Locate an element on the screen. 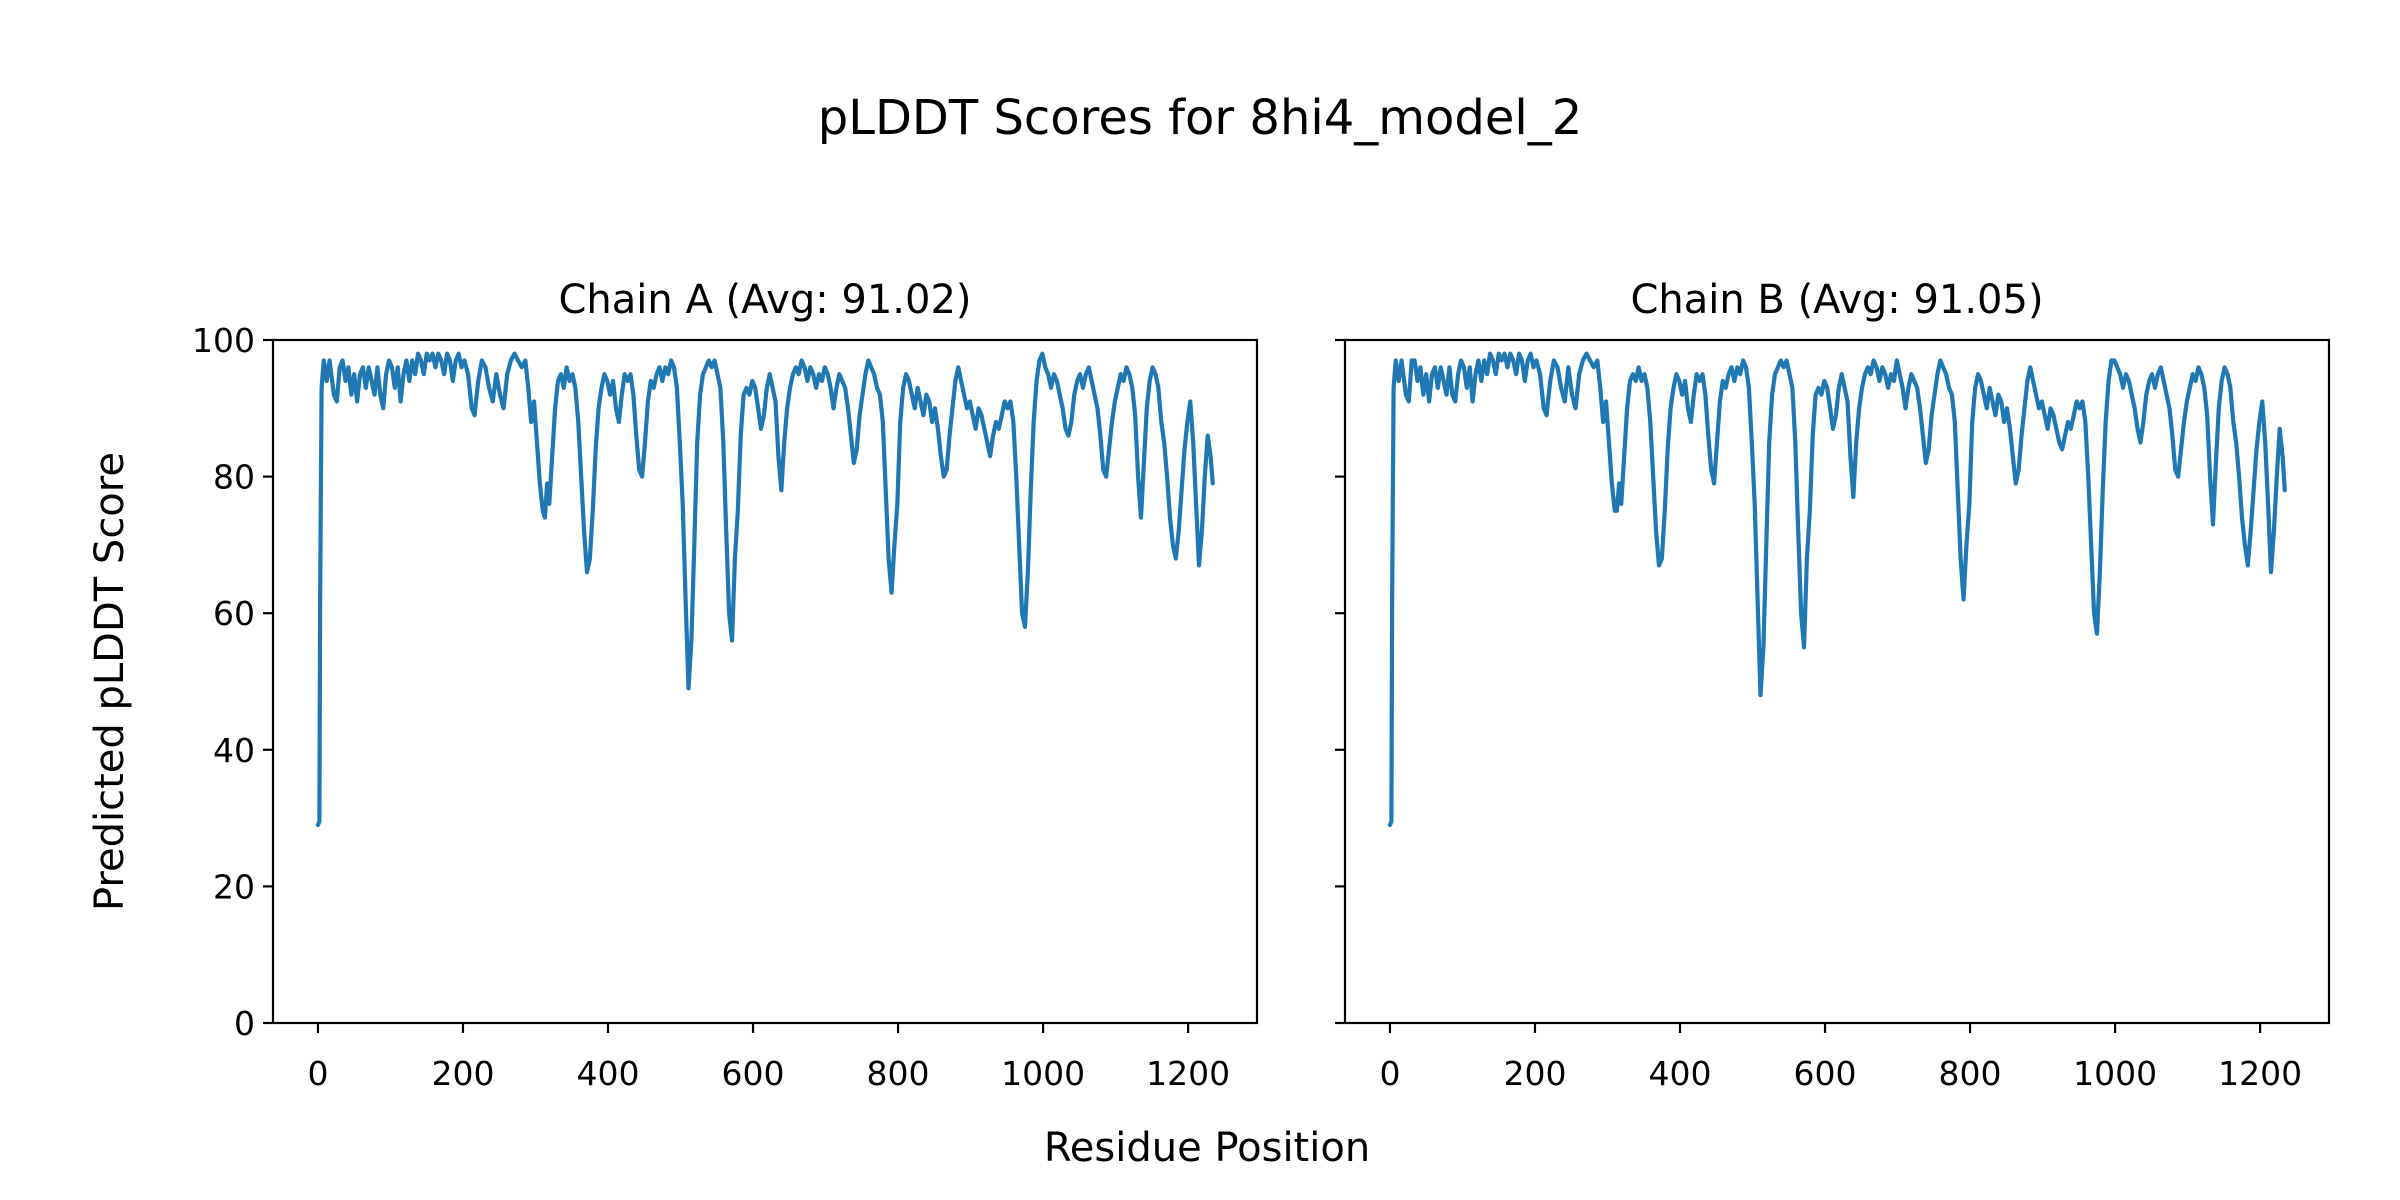 Image resolution: width=2400 pixels, height=1200 pixels. chain-a-xtick-label: 400 is located at coordinates (608, 1073).